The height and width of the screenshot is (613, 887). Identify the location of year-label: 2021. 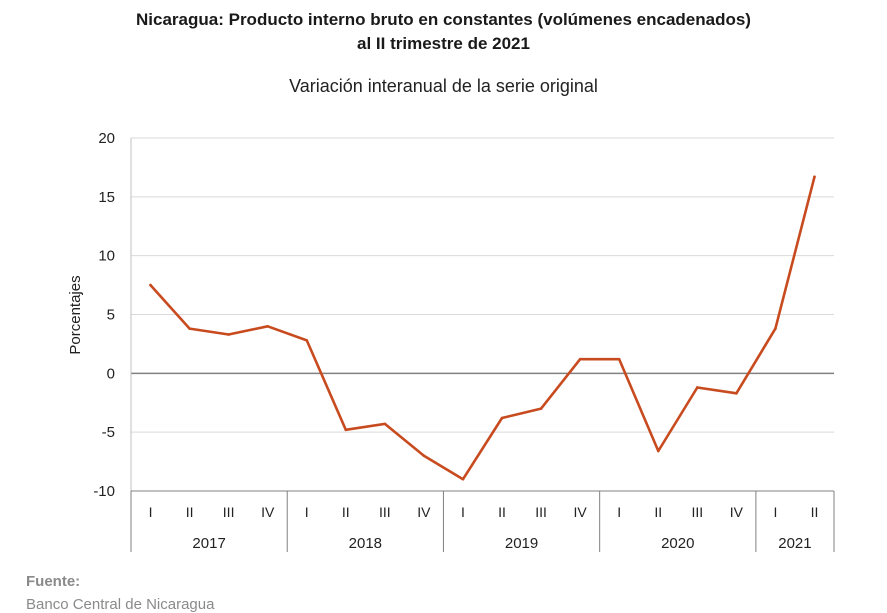
(794, 543).